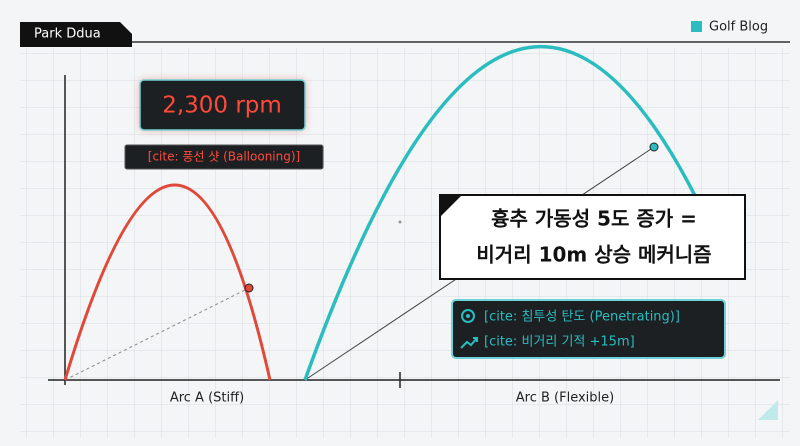 The width and height of the screenshot is (800, 446). What do you see at coordinates (593, 255) in the screenshot?
I see `headline-line: 비거리 10m 상승 메커니즘` at bounding box center [593, 255].